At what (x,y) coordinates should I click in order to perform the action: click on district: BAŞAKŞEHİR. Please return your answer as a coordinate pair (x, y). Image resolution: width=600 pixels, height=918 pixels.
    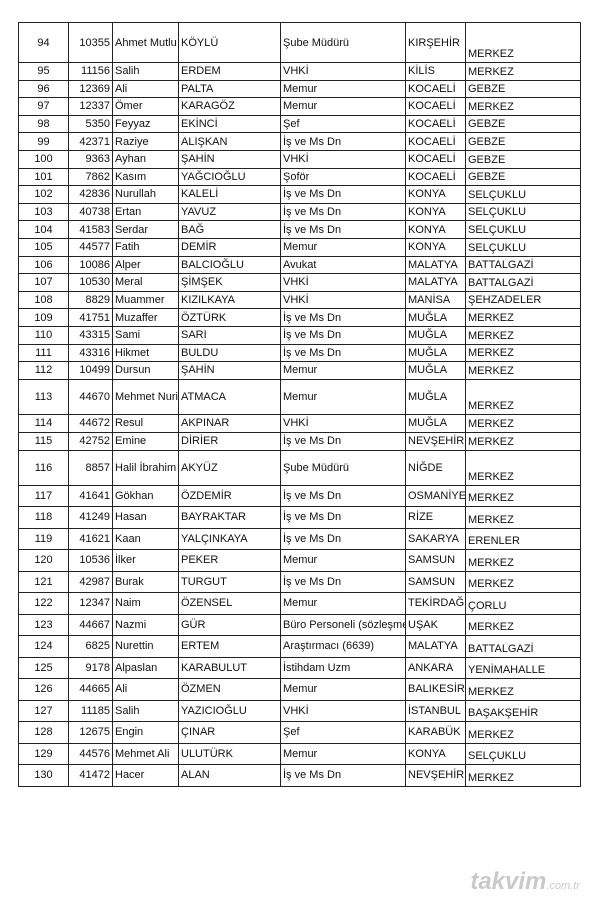
    Looking at the image, I should click on (523, 711).